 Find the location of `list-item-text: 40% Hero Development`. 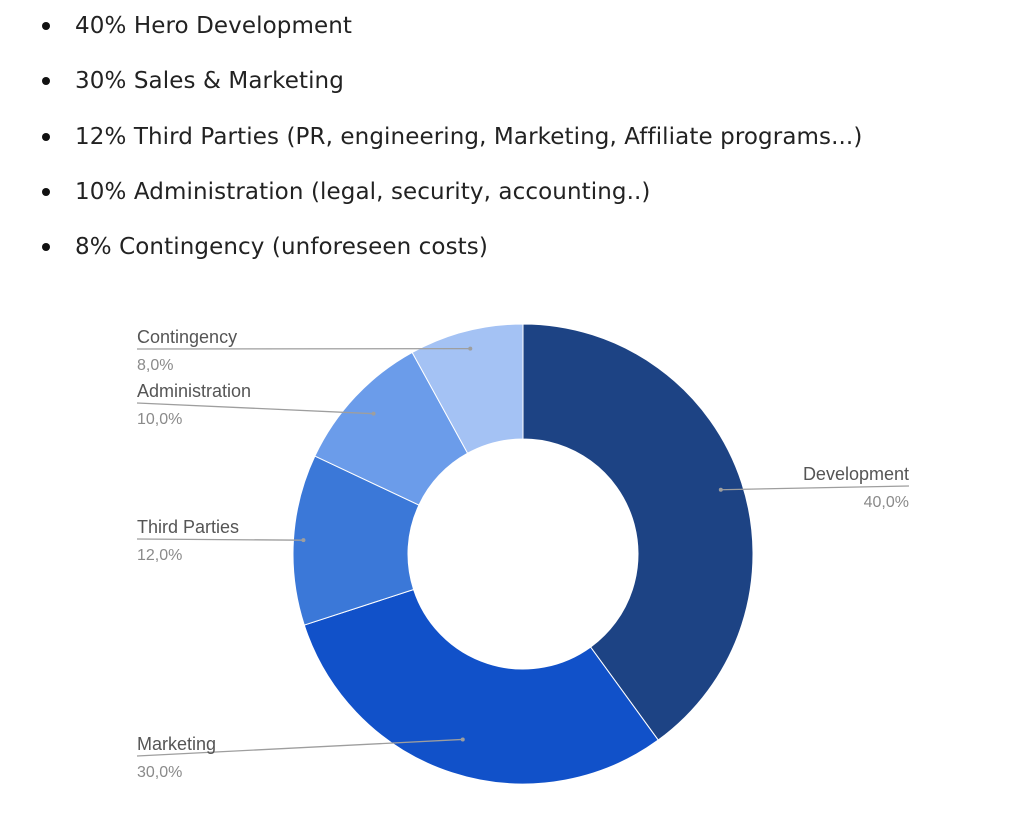

list-item-text: 40% Hero Development is located at coordinates (214, 26).